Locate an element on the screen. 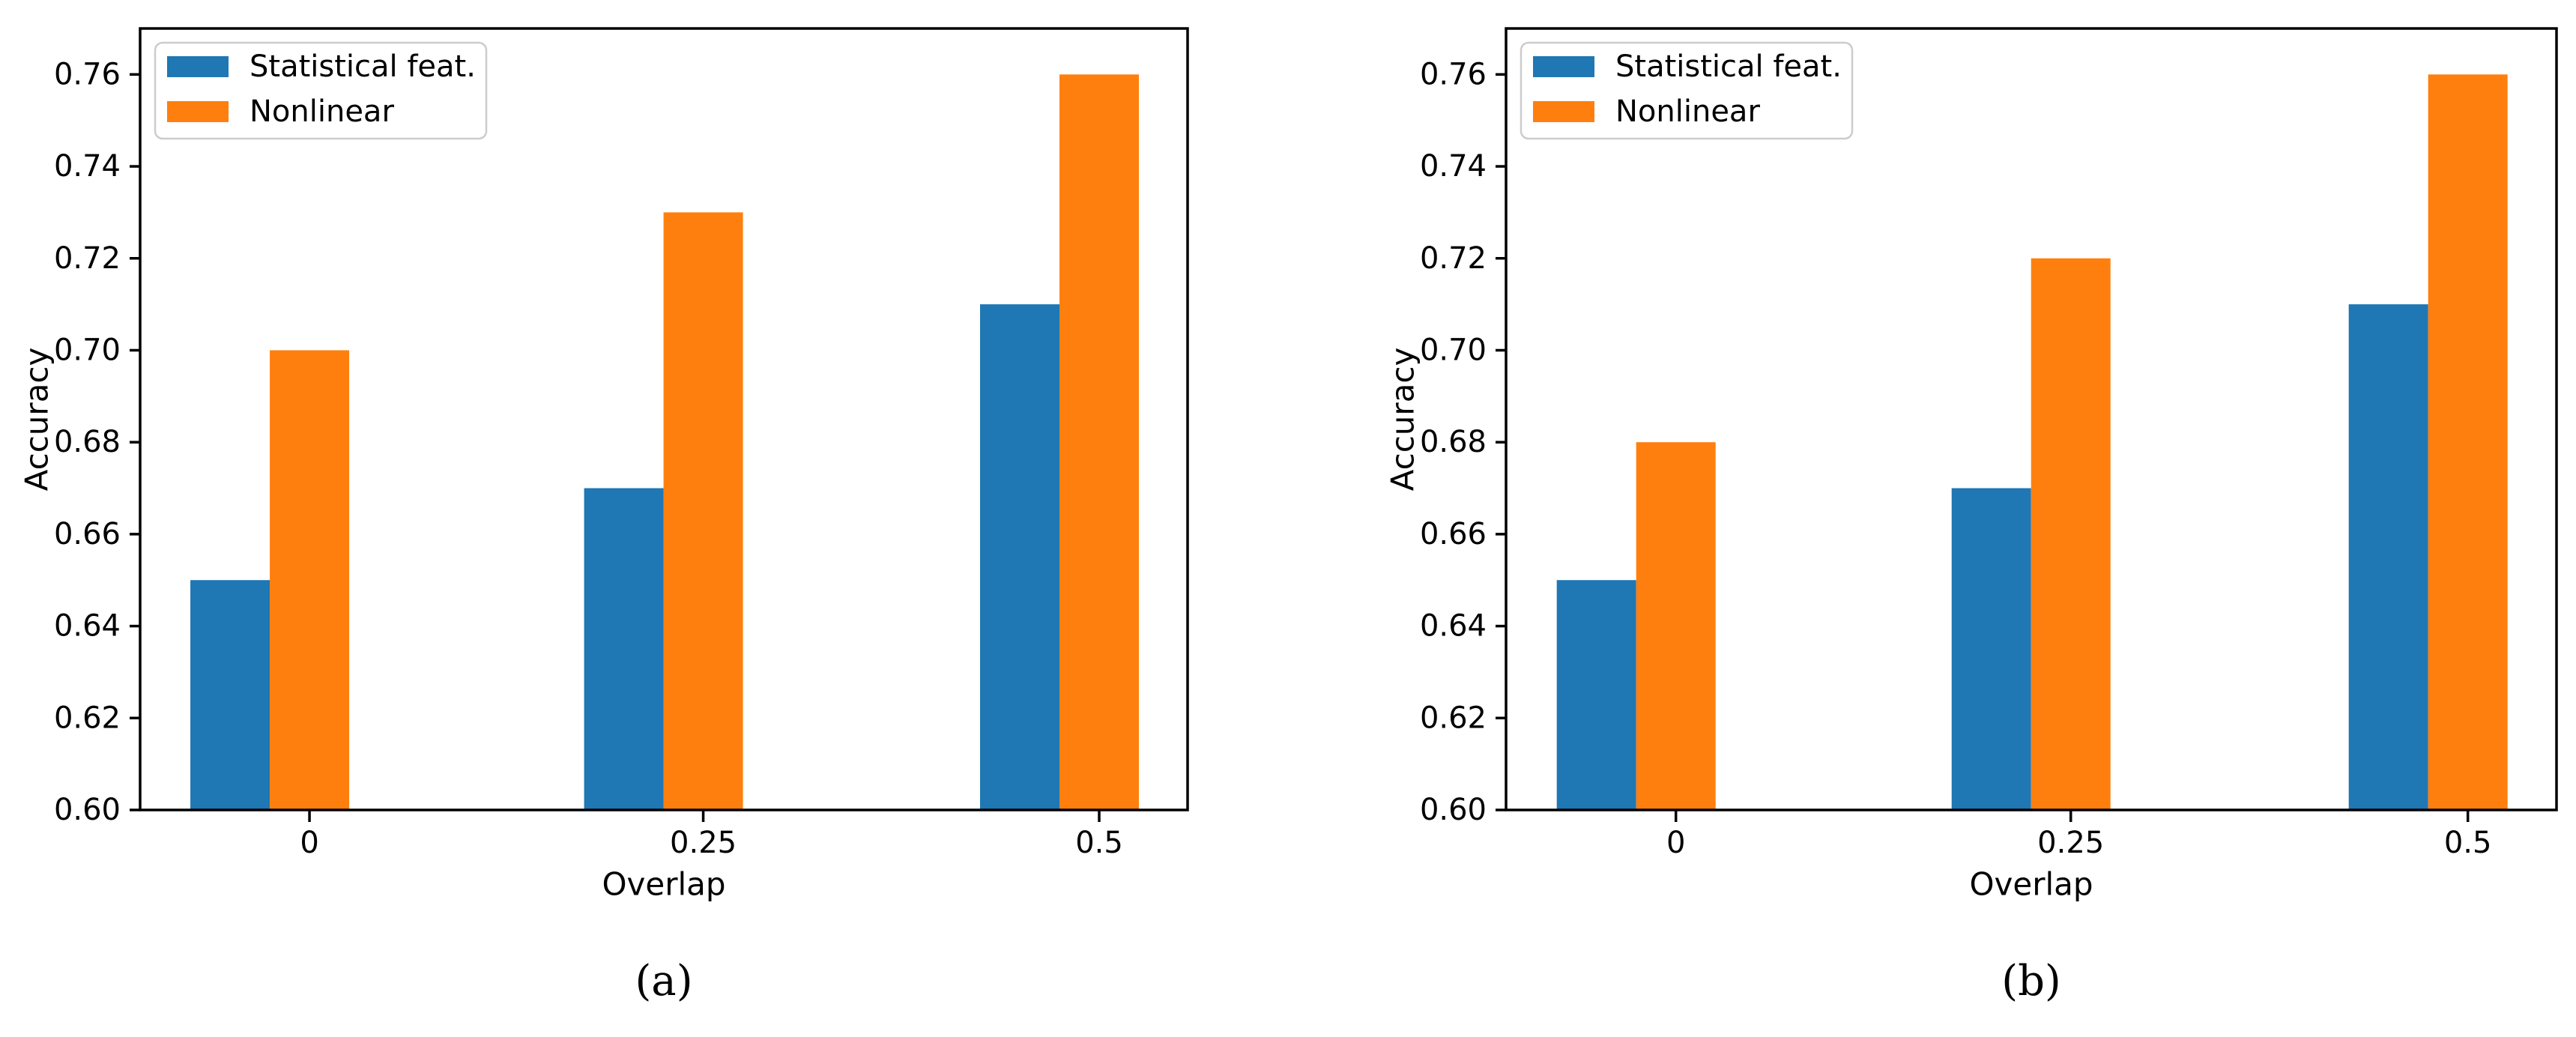  subfigure-caption-a: (a) is located at coordinates (664, 981).